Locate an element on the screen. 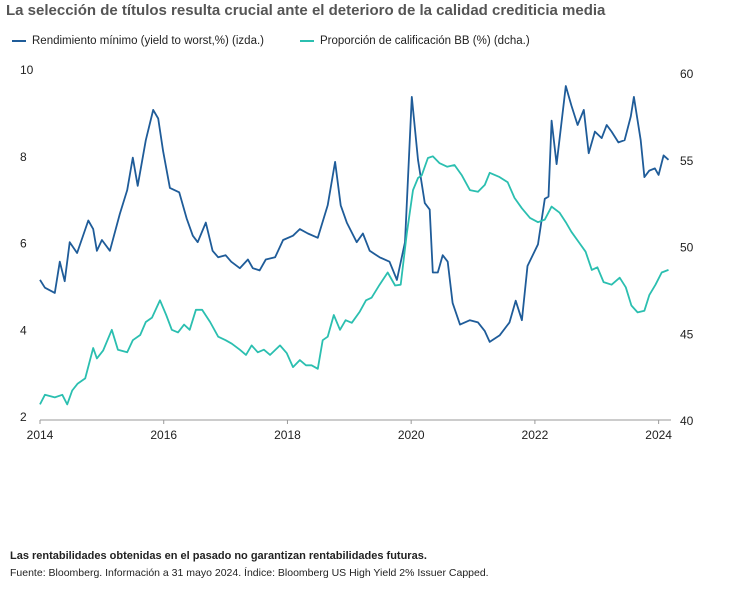 Image resolution: width=743 pixels, height=607 pixels. y2-tick-label: 45 is located at coordinates (687, 334).